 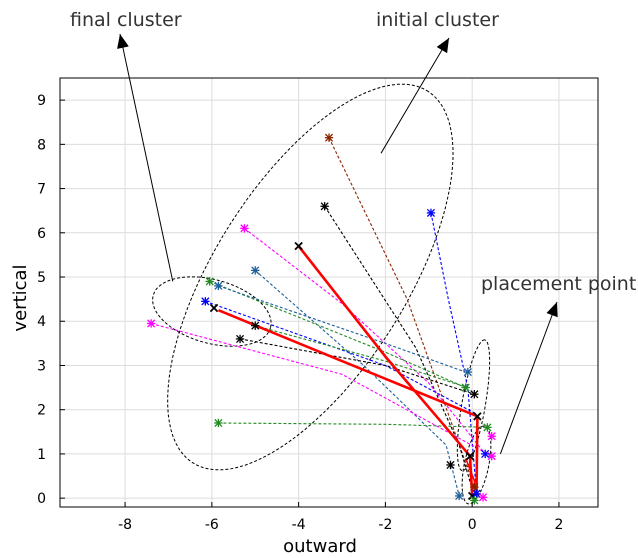 What do you see at coordinates (472, 525) in the screenshot?
I see `x-tick-label: 0` at bounding box center [472, 525].